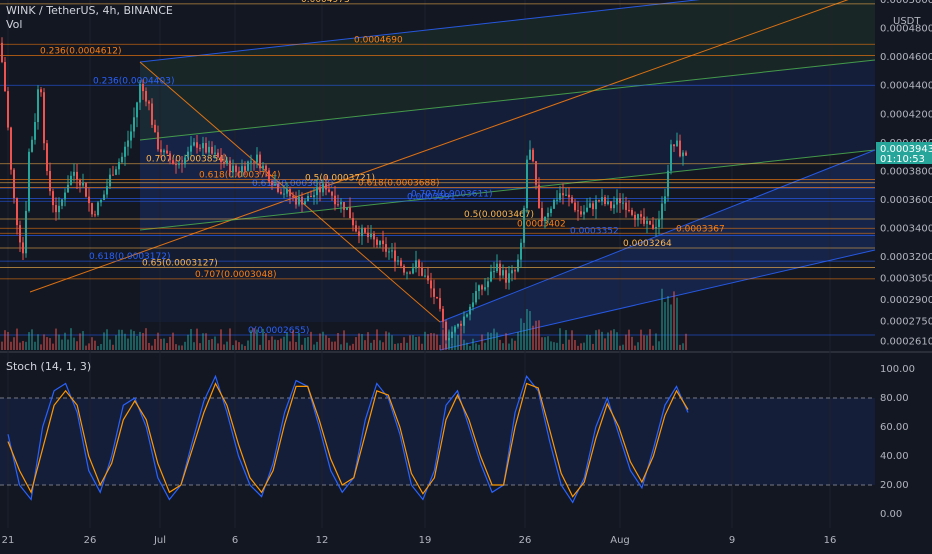 The height and width of the screenshot is (554, 932). Describe the element at coordinates (647, 244) in the screenshot. I see `fib-level-label: 0.0003264` at that location.